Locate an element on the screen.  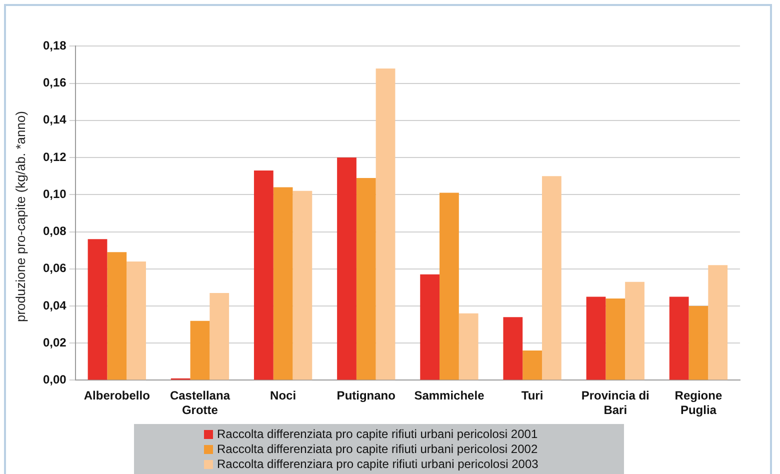
y-tick-label: 0,10 is located at coordinates (54, 193).